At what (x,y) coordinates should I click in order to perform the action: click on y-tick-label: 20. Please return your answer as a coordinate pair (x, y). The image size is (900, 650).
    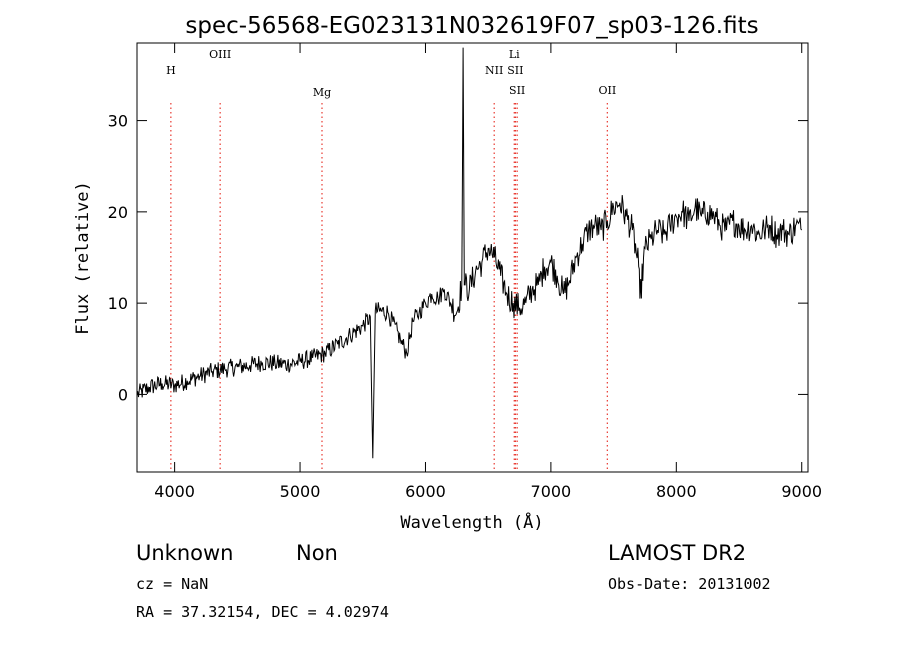
    Looking at the image, I should click on (118, 212).